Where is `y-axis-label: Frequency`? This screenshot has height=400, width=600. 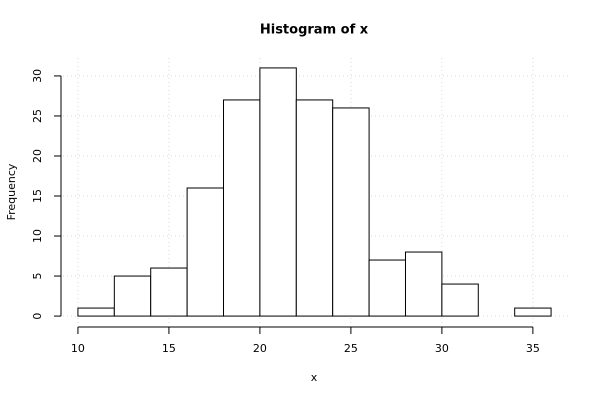
y-axis-label: Frequency is located at coordinates (11, 191).